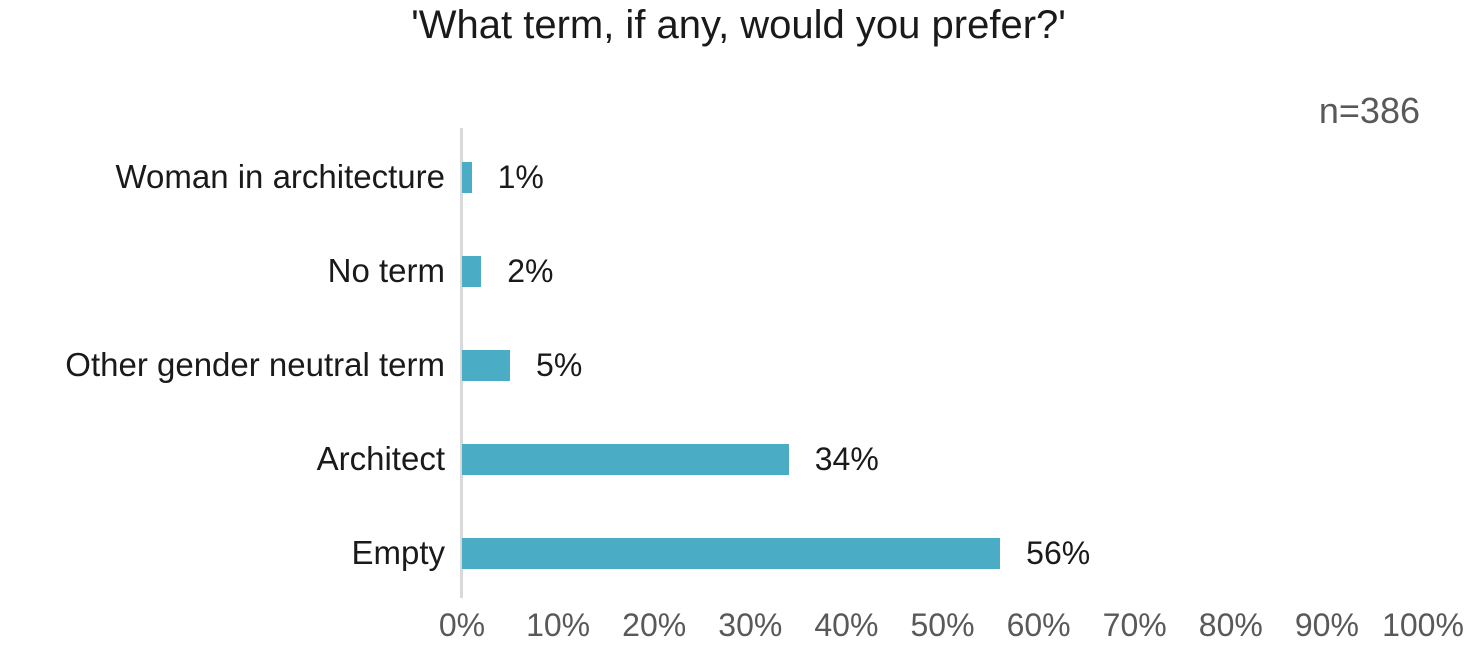 Image resolution: width=1477 pixels, height=665 pixels. I want to click on value-label: 56%, so click(1058, 552).